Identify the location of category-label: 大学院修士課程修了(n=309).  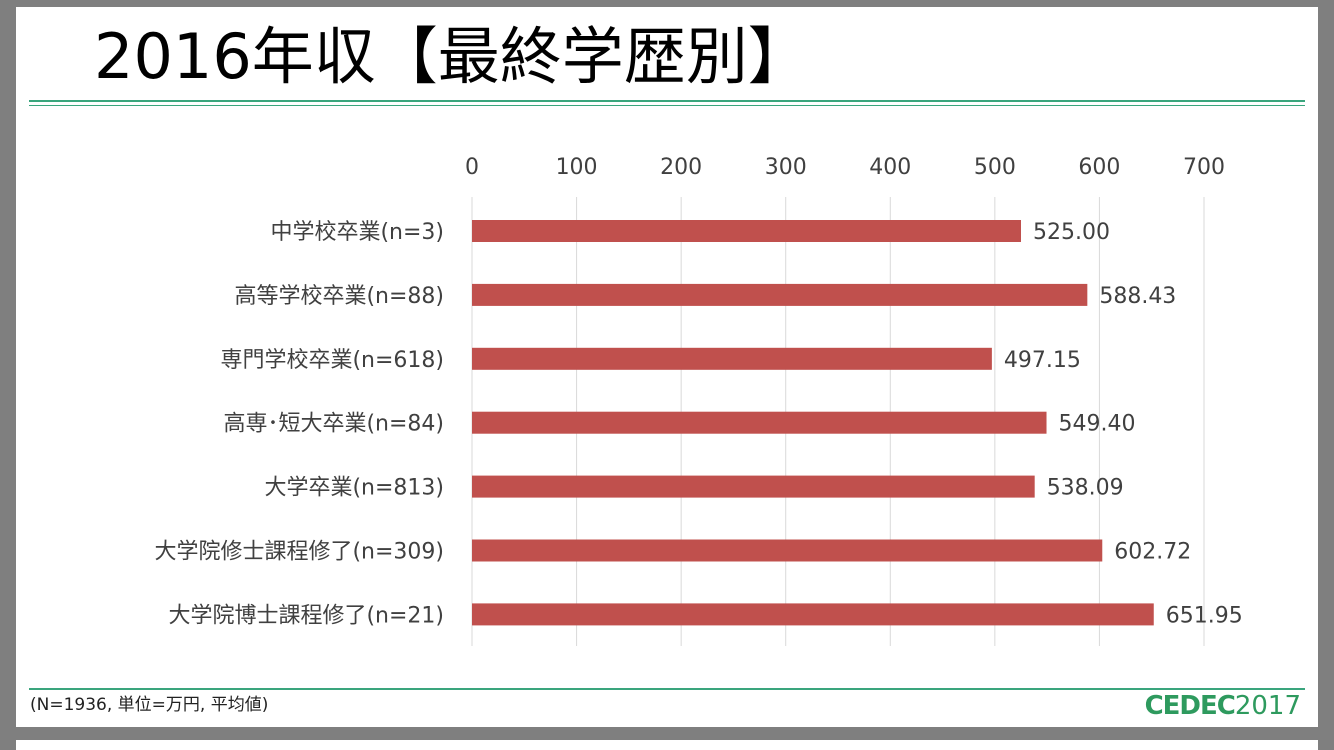
(299, 552).